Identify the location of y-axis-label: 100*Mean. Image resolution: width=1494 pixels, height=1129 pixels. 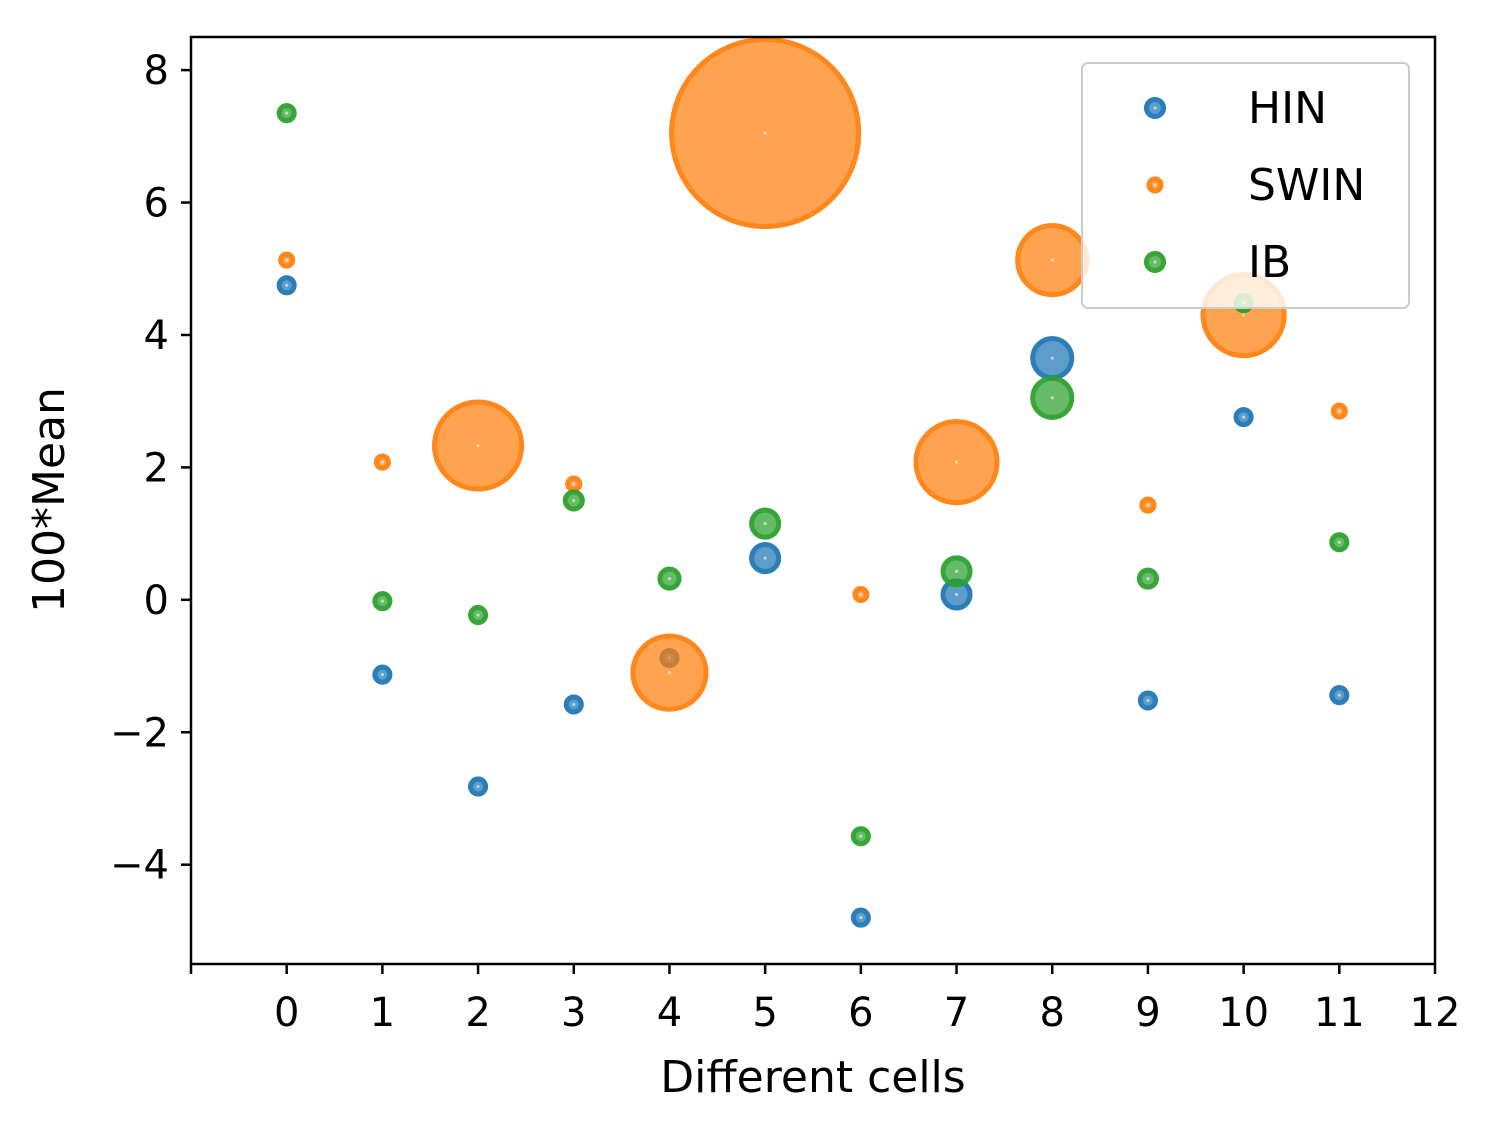
(49, 500).